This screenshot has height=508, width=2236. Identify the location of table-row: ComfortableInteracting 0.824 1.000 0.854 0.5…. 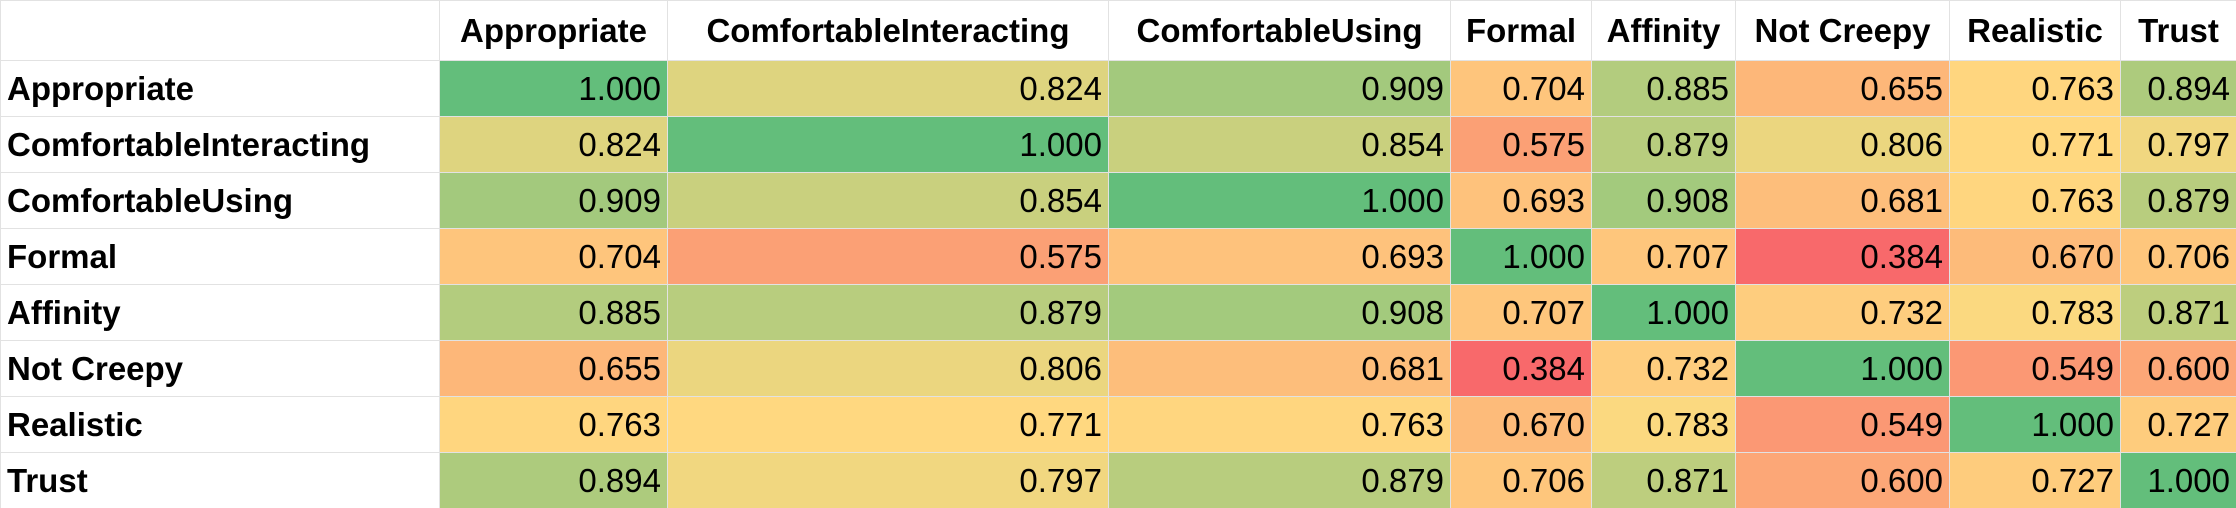
(1118, 144).